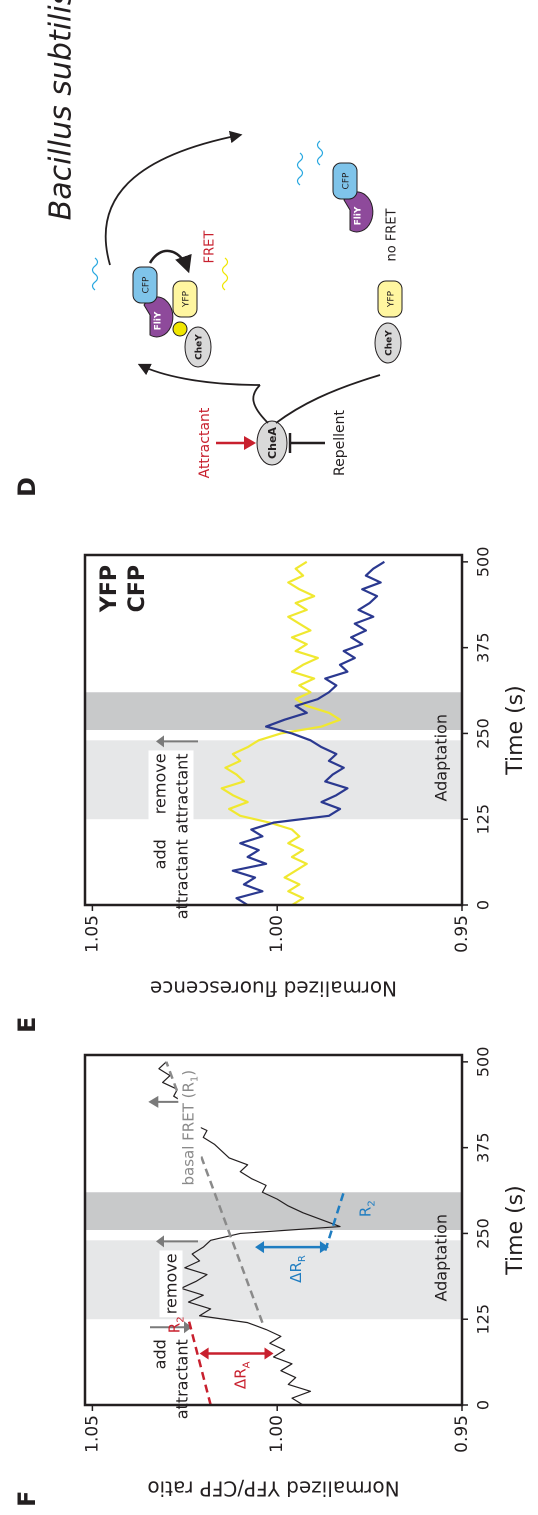 The image size is (538, 1515). I want to click on panel-label: E, so click(27, 1025).